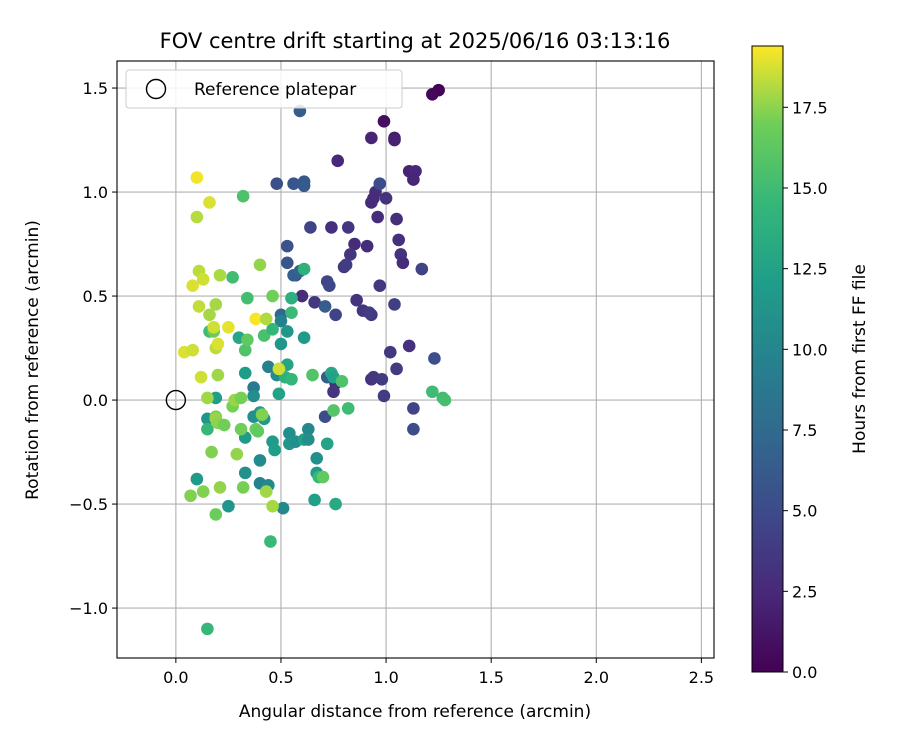  What do you see at coordinates (95, 296) in the screenshot?
I see `y-tick-label: 0.5` at bounding box center [95, 296].